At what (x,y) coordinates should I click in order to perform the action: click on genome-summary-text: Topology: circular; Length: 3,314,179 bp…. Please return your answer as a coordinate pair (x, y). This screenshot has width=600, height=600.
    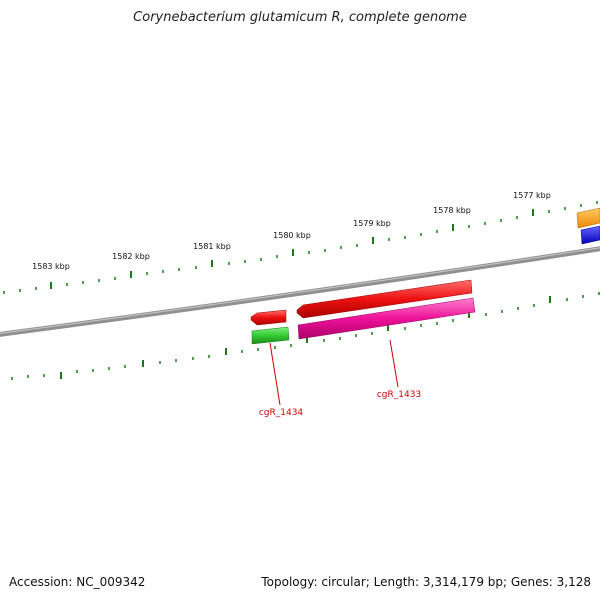
    Looking at the image, I should click on (426, 582).